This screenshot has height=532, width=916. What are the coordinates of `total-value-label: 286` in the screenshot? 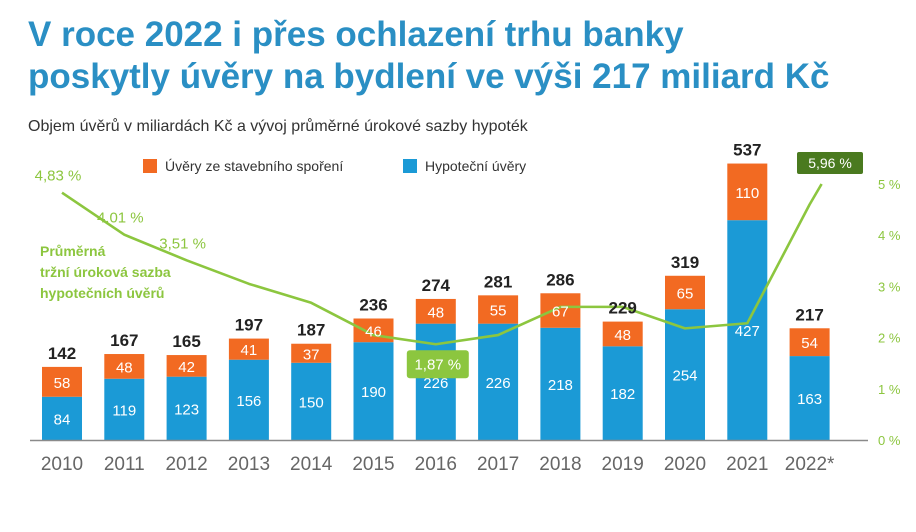 It's located at (560, 279).